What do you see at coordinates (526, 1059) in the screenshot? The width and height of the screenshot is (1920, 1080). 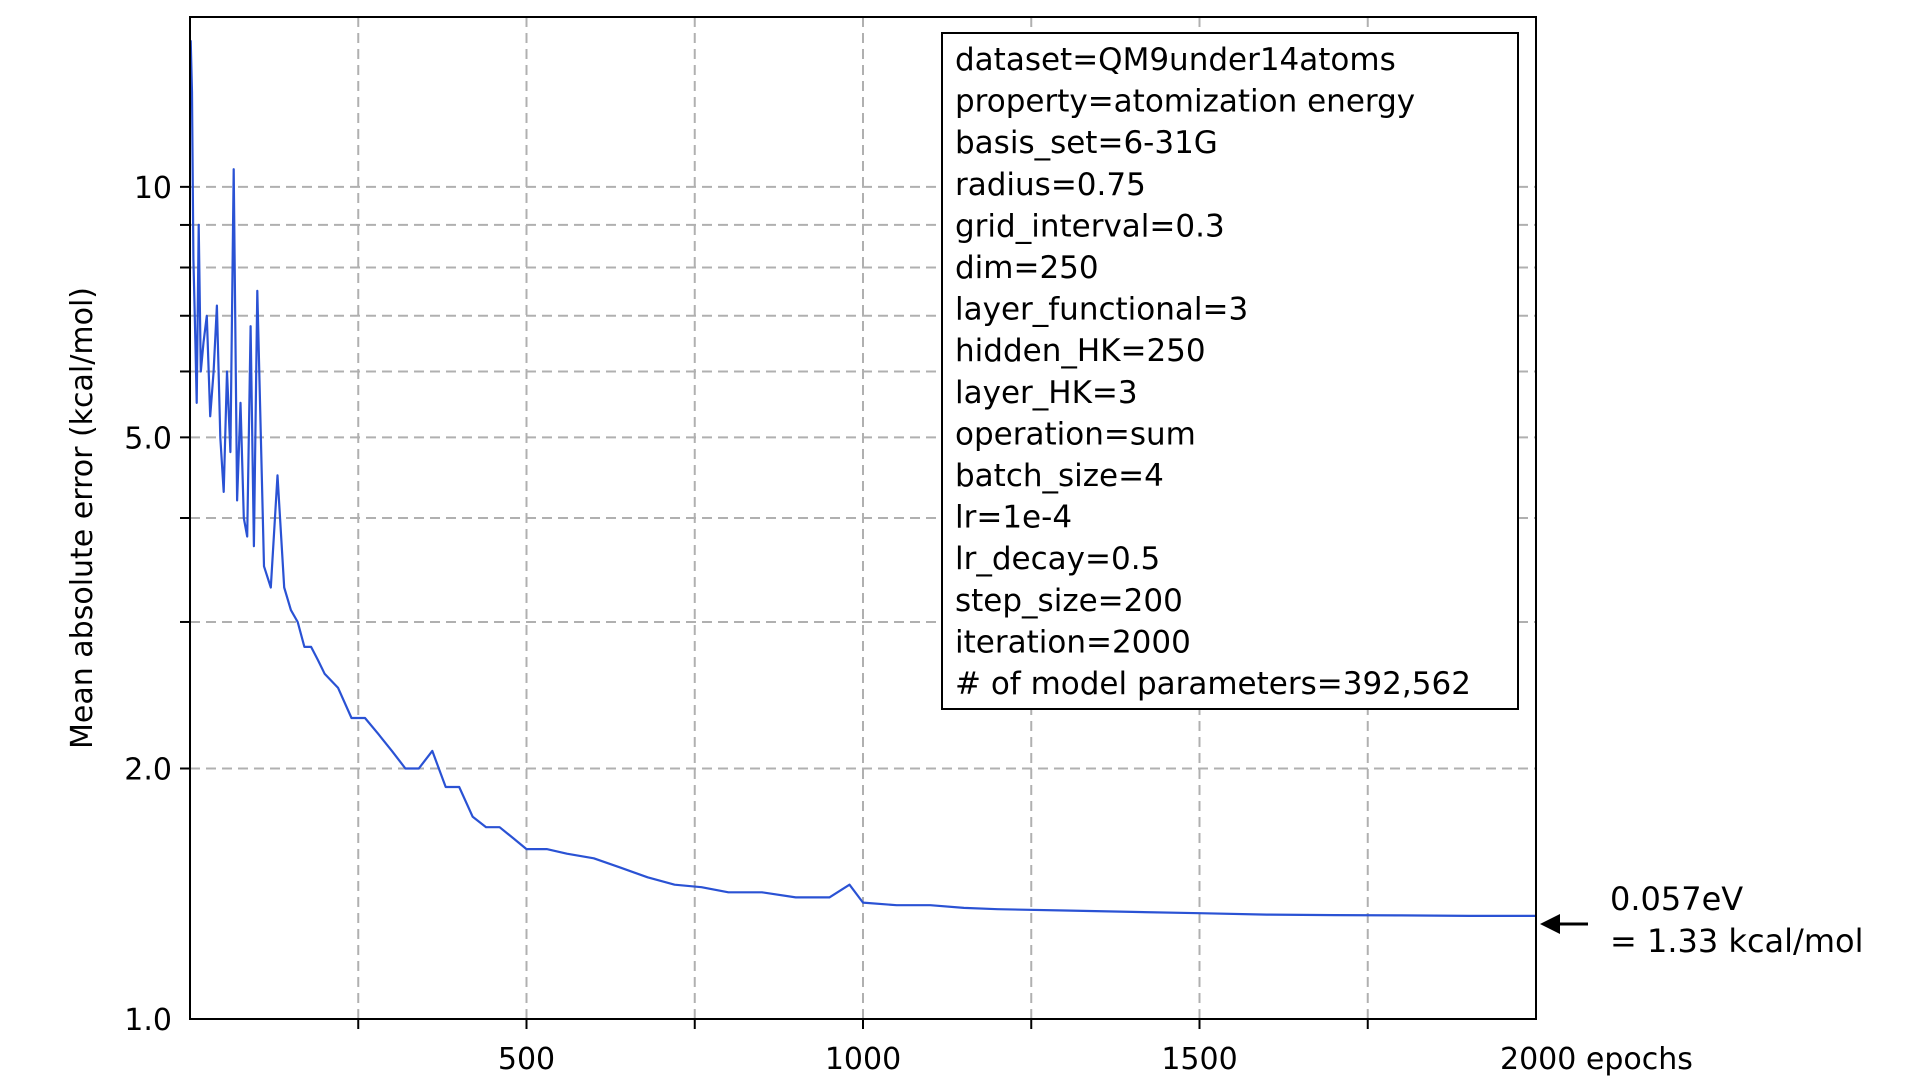 I see `x-tick-label: 500` at bounding box center [526, 1059].